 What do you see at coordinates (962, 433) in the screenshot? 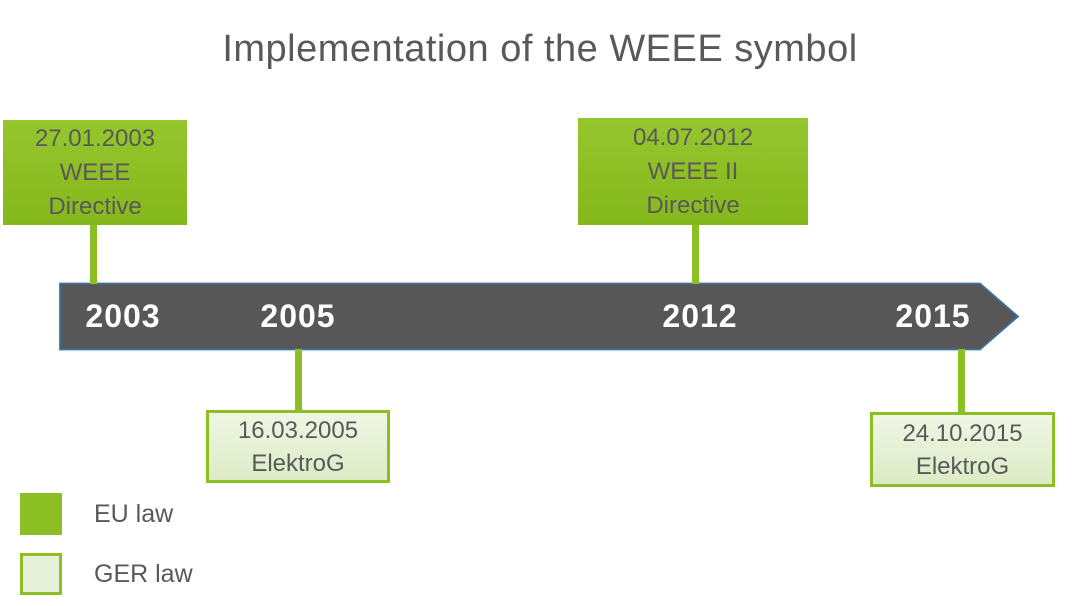
I see `event-date: 24.10.2015` at bounding box center [962, 433].